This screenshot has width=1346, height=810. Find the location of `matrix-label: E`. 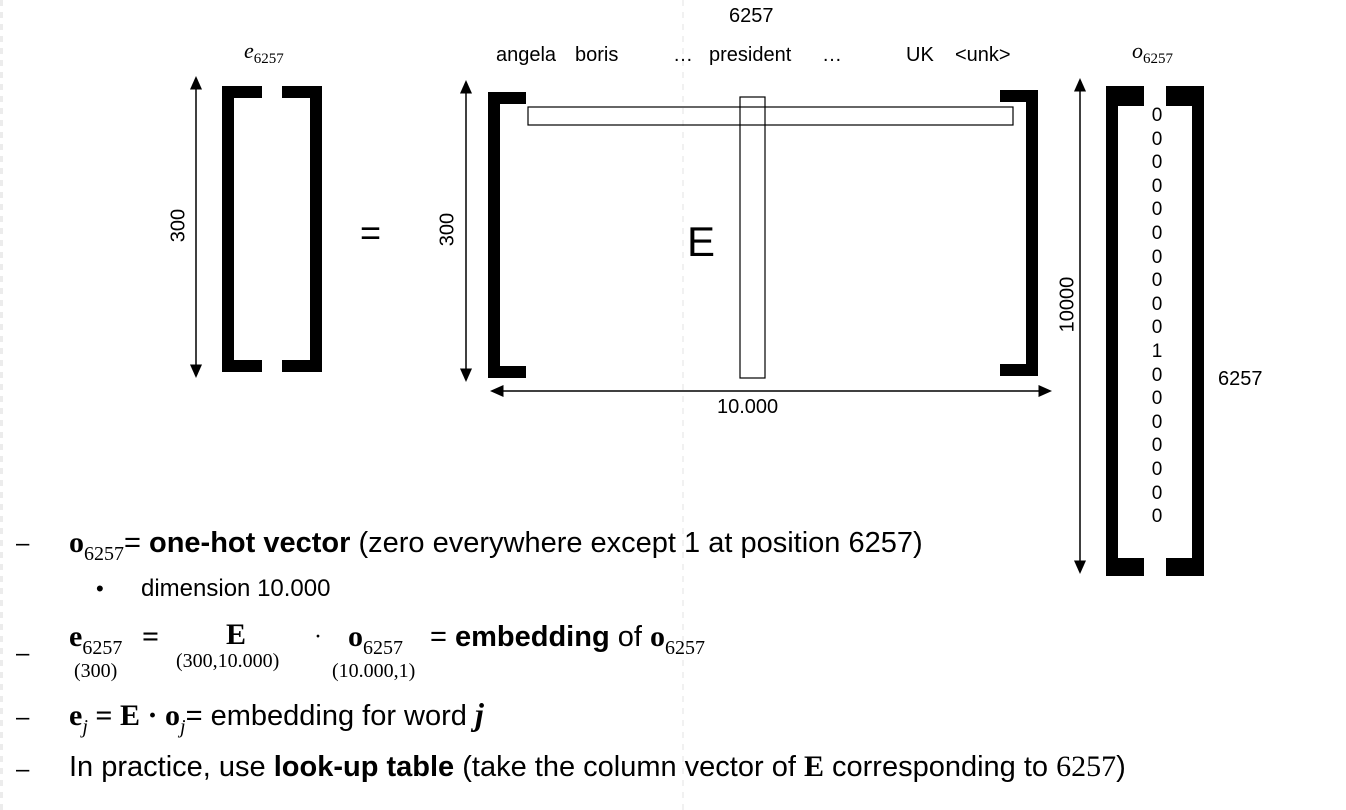

matrix-label: E is located at coordinates (701, 241).